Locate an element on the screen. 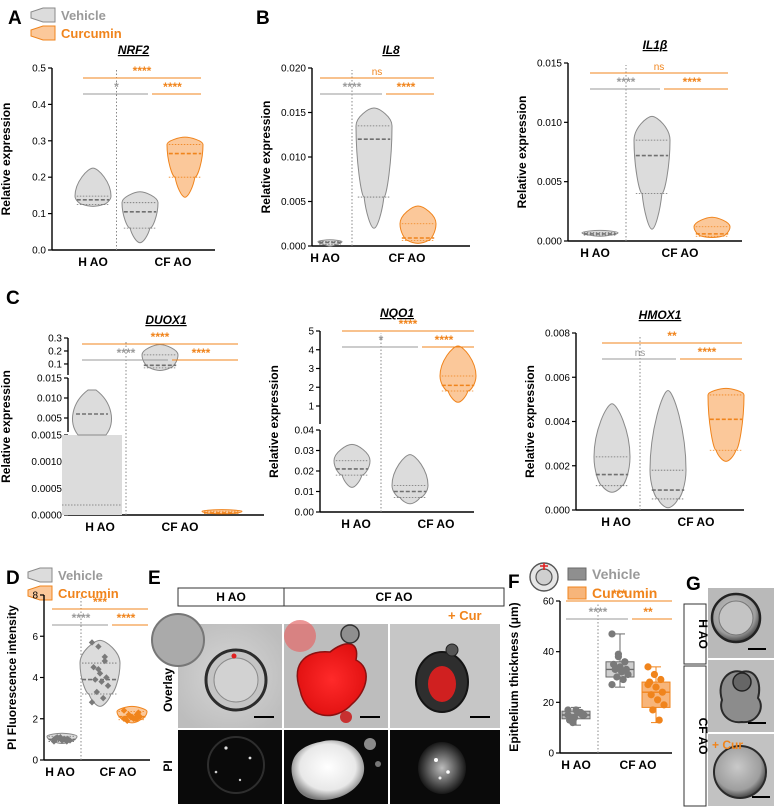  image-overlay-cf-ao is located at coordinates (336, 674).